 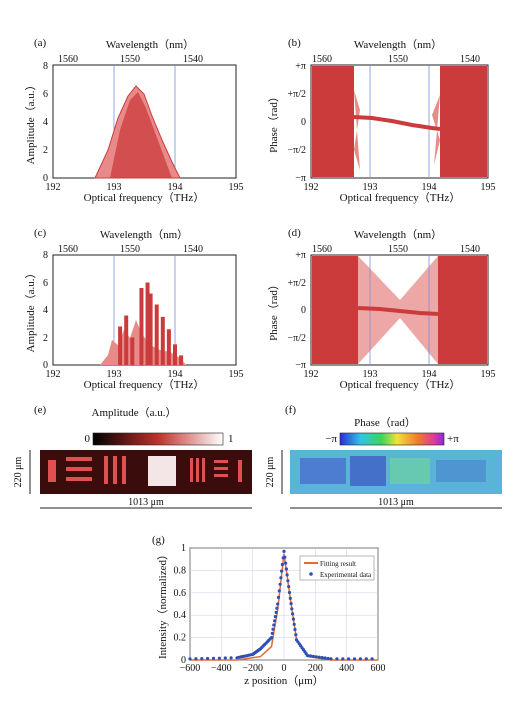 What do you see at coordinates (378, 668) in the screenshot?
I see `x-tick: 600` at bounding box center [378, 668].